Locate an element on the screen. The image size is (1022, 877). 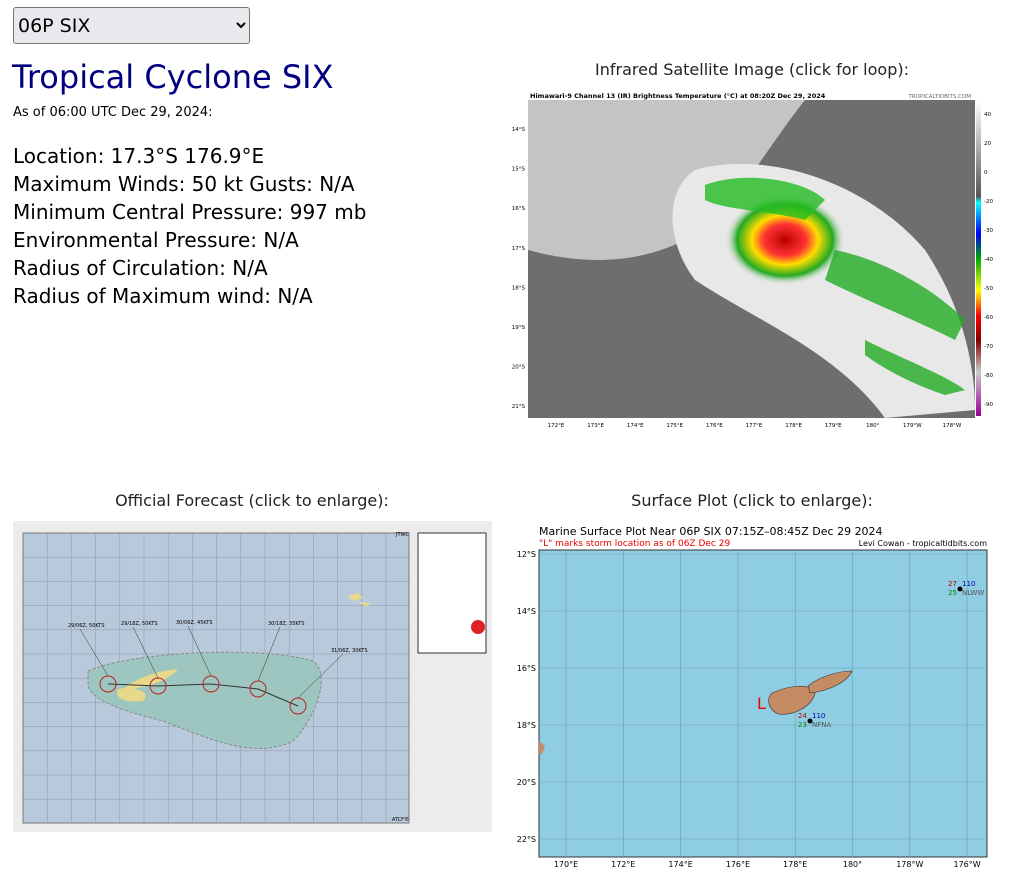
lon-label: 173°E is located at coordinates (595, 426).